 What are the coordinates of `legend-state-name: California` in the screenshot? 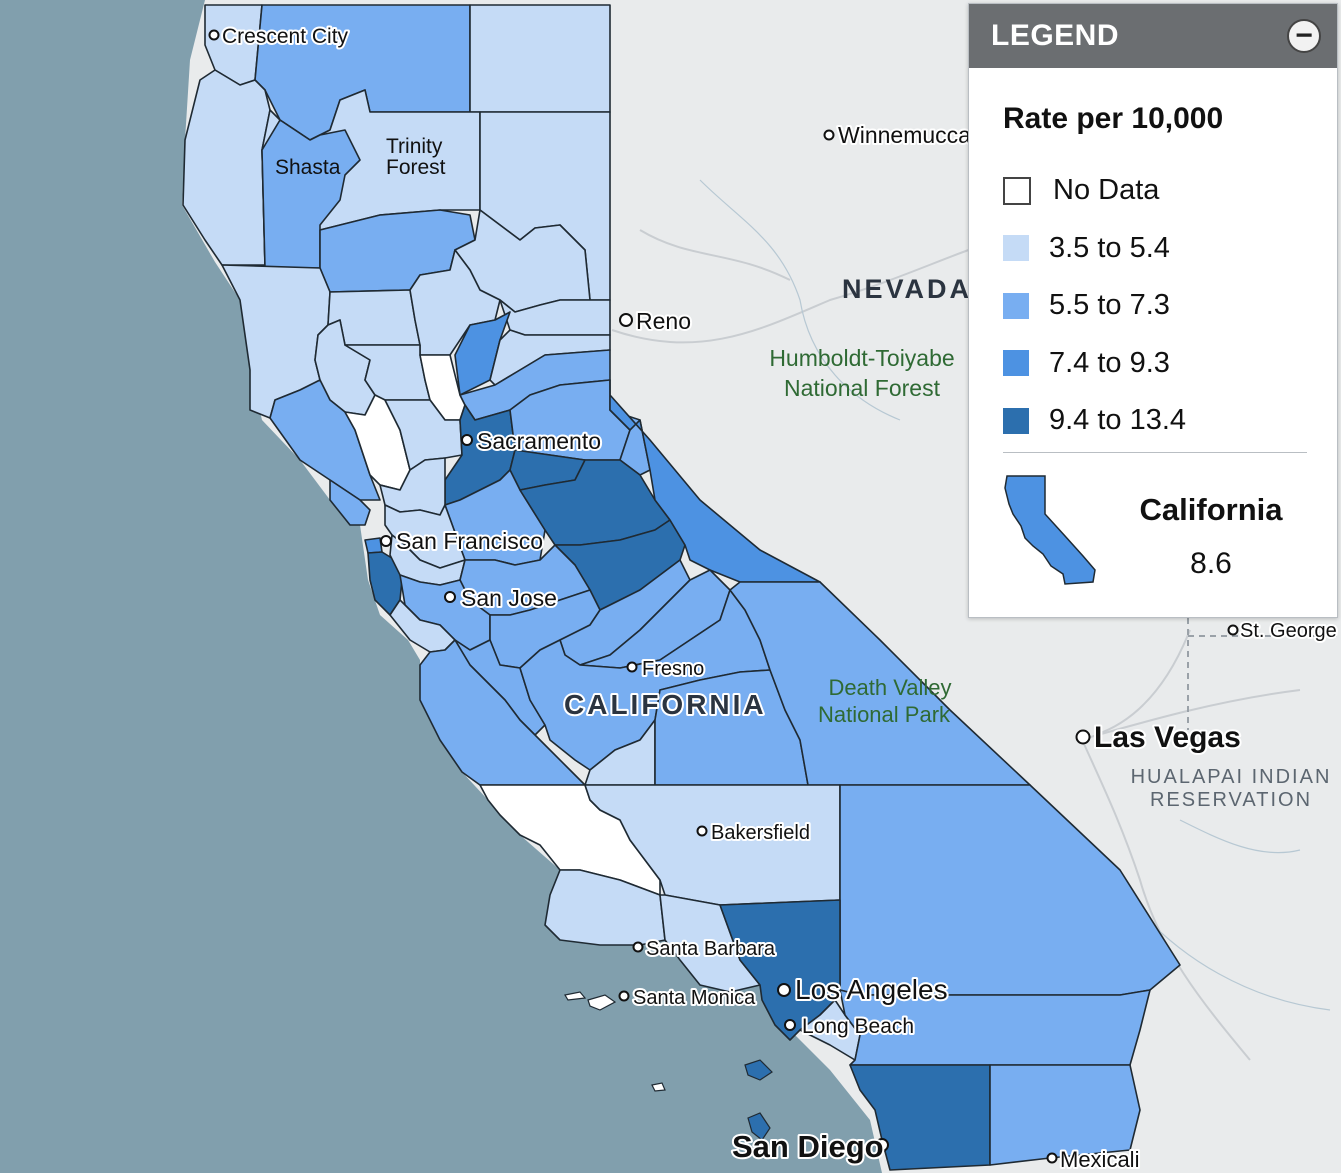 It's located at (1211, 509).